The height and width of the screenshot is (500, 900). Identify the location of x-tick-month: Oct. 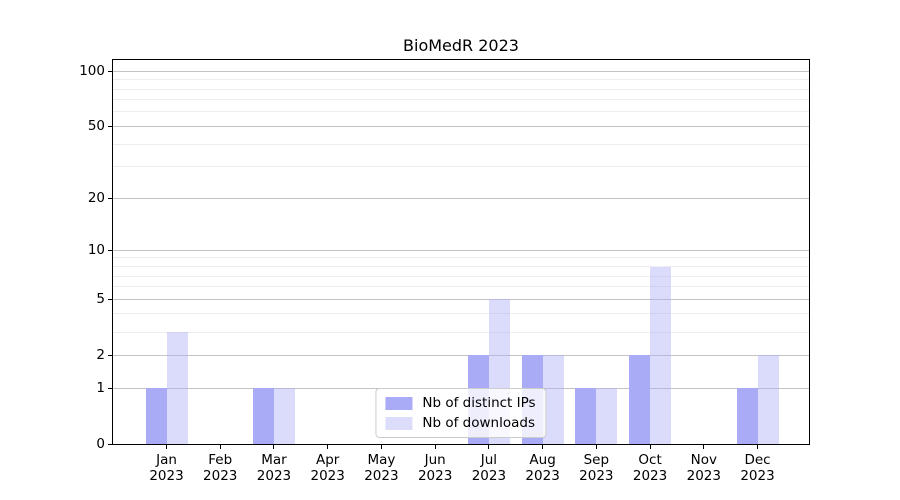
(650, 460).